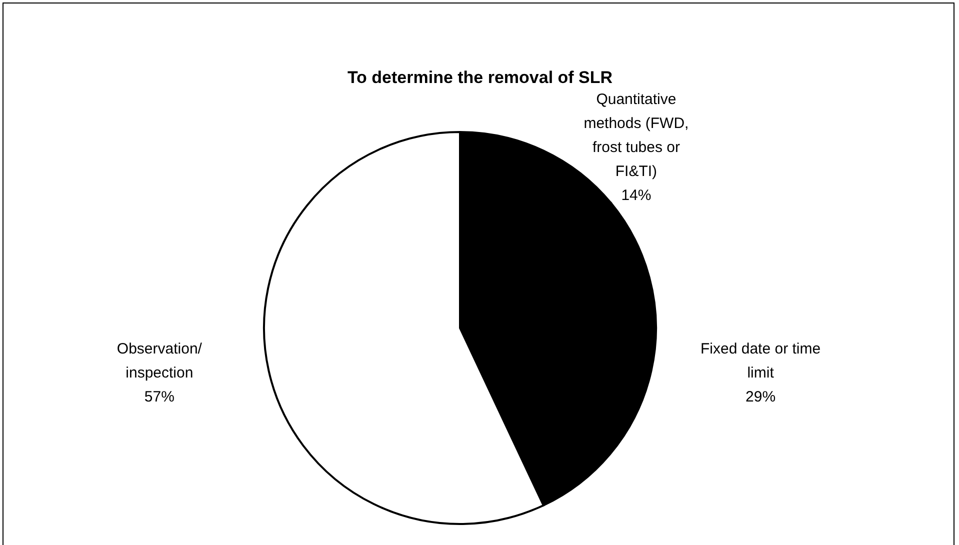 Image resolution: width=959 pixels, height=545 pixels. What do you see at coordinates (761, 397) in the screenshot?
I see `data-label: 29%` at bounding box center [761, 397].